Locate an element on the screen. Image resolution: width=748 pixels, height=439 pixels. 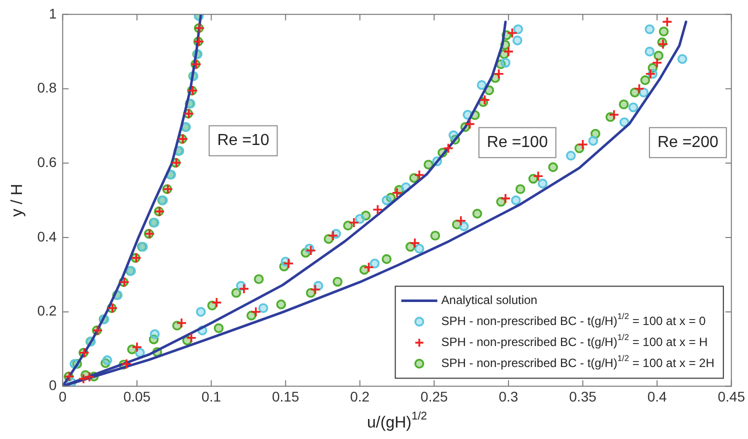
annotation: Re =200 is located at coordinates (687, 143).